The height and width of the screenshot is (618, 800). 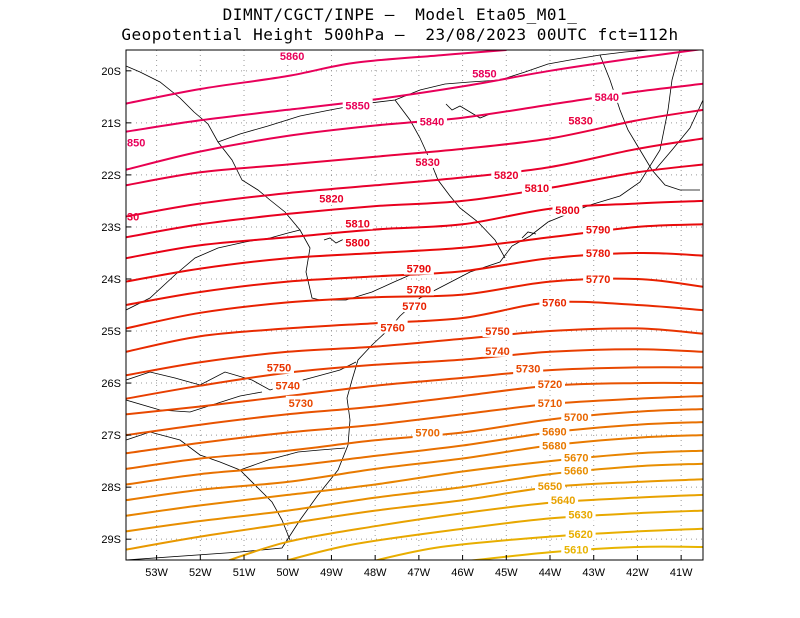 What do you see at coordinates (111, 176) in the screenshot?
I see `y-tick-label: 22S` at bounding box center [111, 176].